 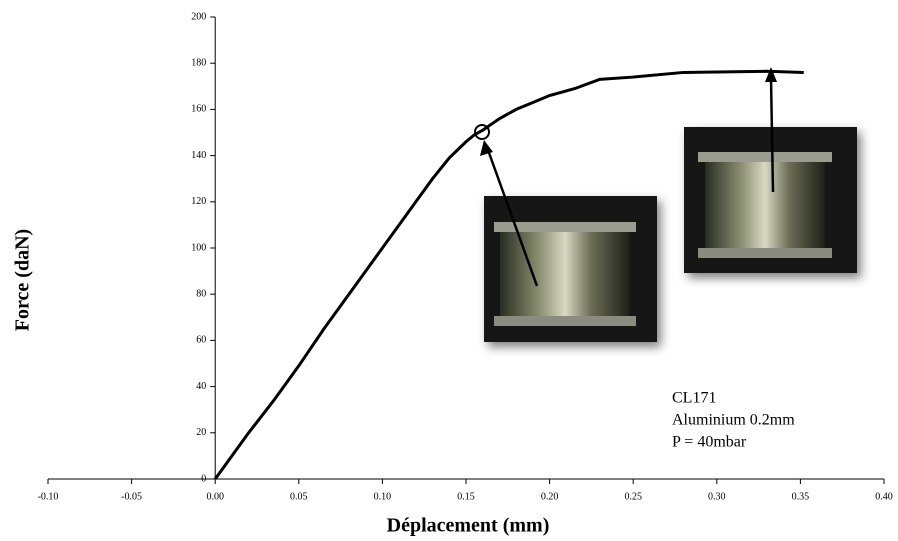 I want to click on annotation-line: CL171, so click(x=694, y=398).